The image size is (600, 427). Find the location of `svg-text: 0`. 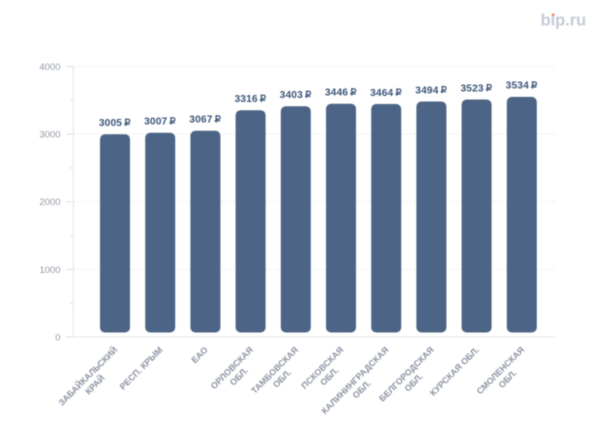

svg-text: 0 is located at coordinates (57, 337).